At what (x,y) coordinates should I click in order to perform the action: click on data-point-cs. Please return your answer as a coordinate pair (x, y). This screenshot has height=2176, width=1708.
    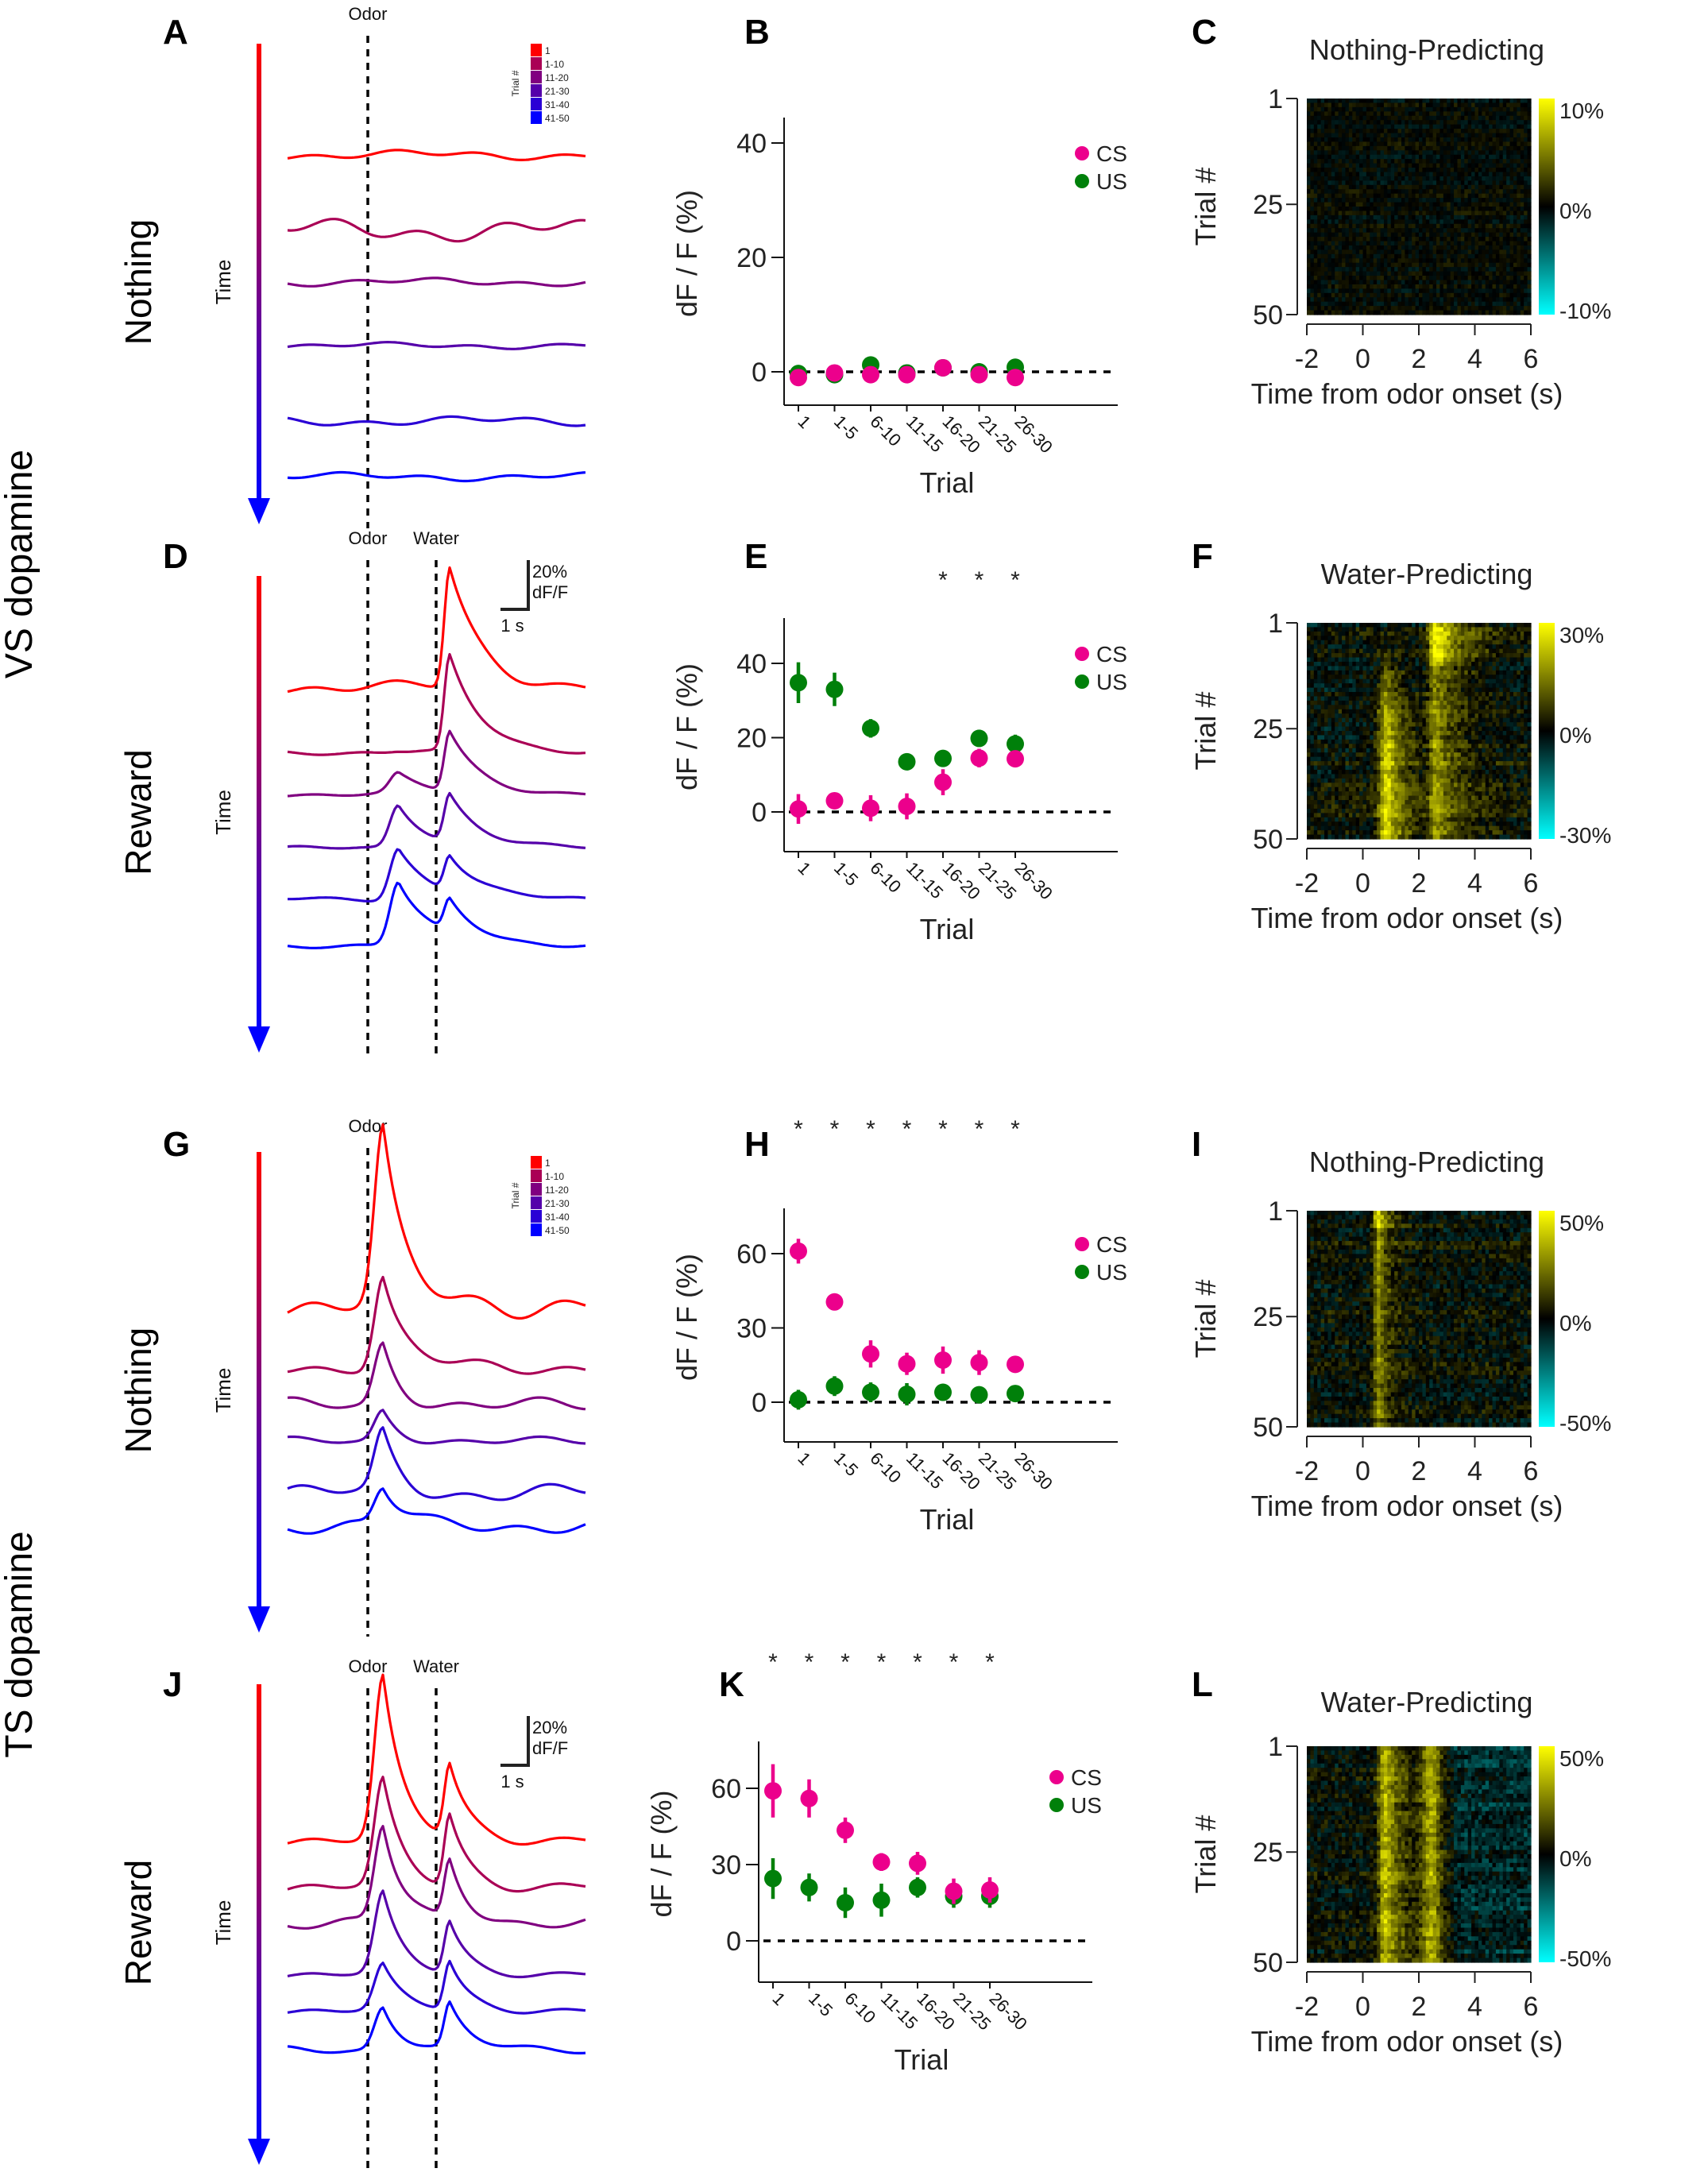
    Looking at the image, I should click on (1015, 759).